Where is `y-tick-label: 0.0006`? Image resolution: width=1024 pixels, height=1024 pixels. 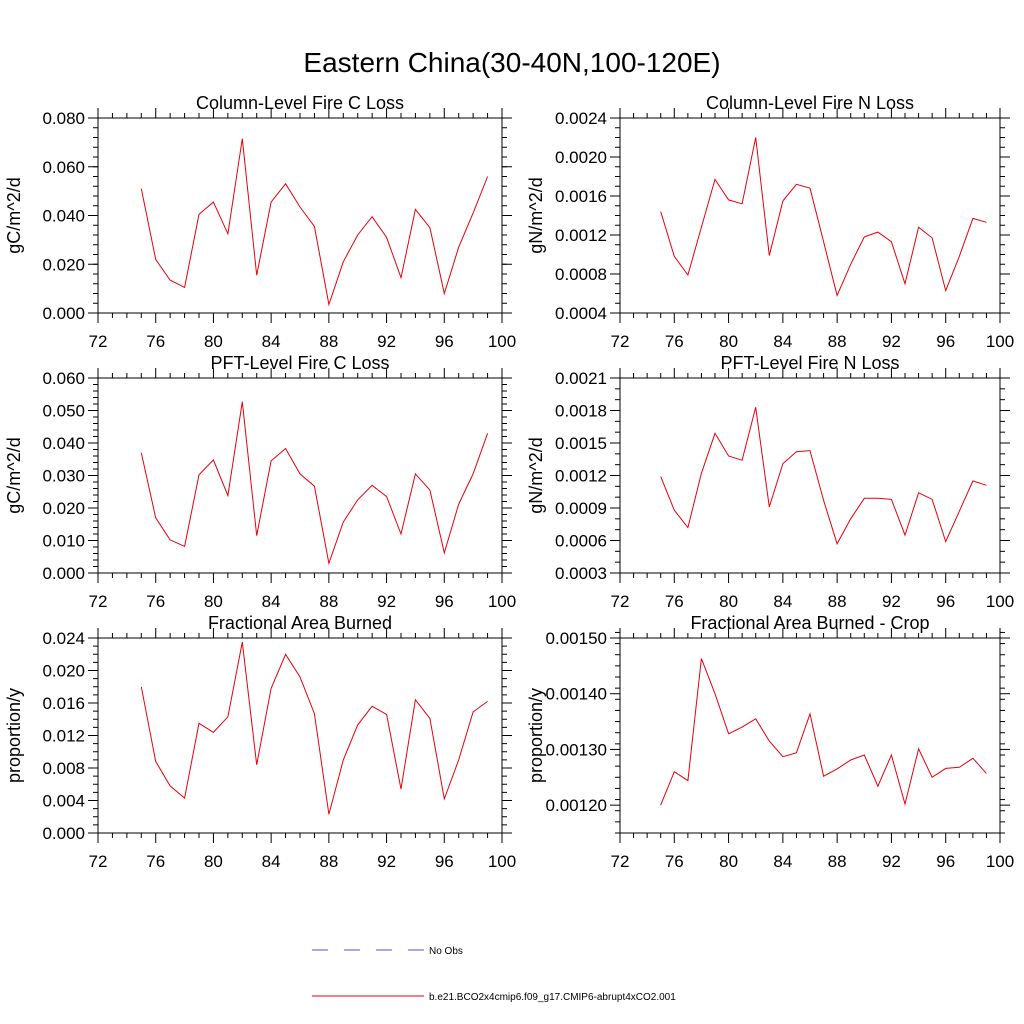
y-tick-label: 0.0006 is located at coordinates (581, 541).